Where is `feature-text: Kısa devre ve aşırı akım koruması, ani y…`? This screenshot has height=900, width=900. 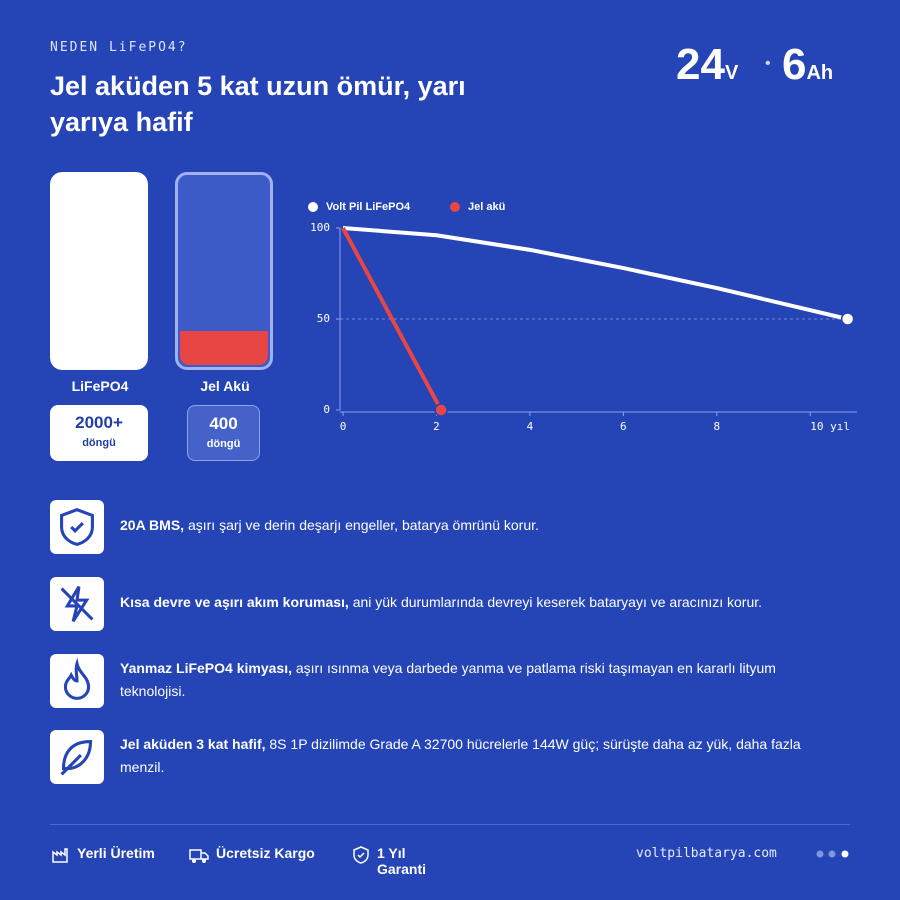
feature-text: Kısa devre ve aşırı akım koruması, ani y… is located at coordinates (470, 602).